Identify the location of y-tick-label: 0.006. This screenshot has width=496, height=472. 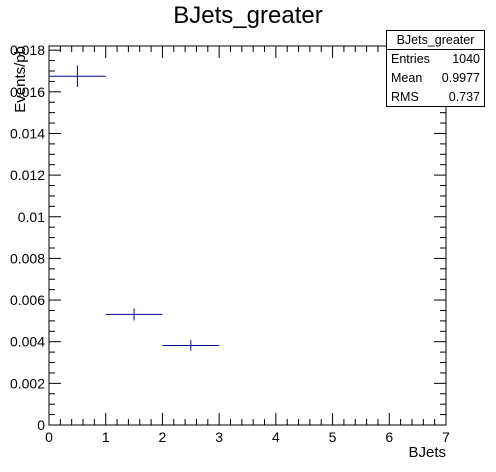
(27, 300).